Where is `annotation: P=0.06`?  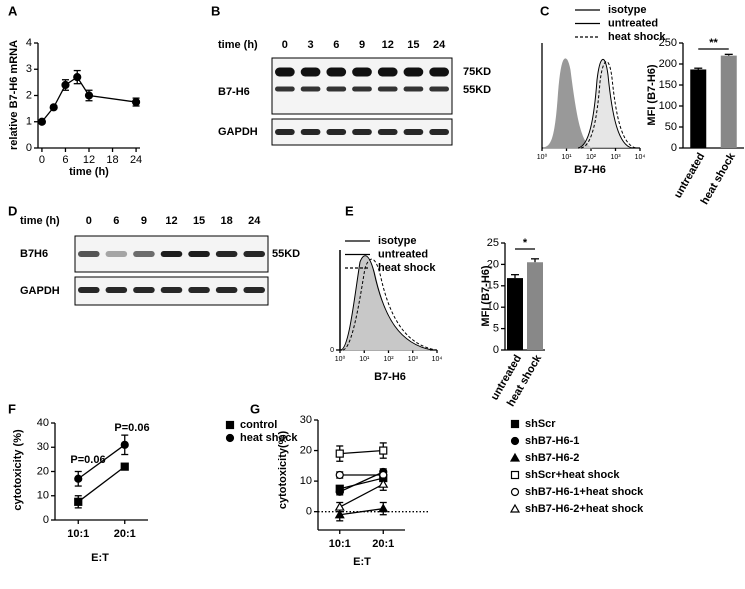
annotation: P=0.06 is located at coordinates (87, 460).